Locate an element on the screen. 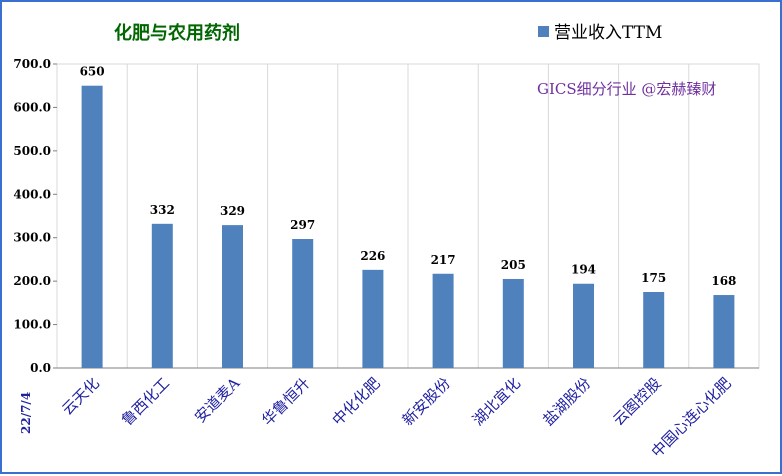 This screenshot has height=476, width=782. x-category-label: 盐湖股份 is located at coordinates (566, 401).